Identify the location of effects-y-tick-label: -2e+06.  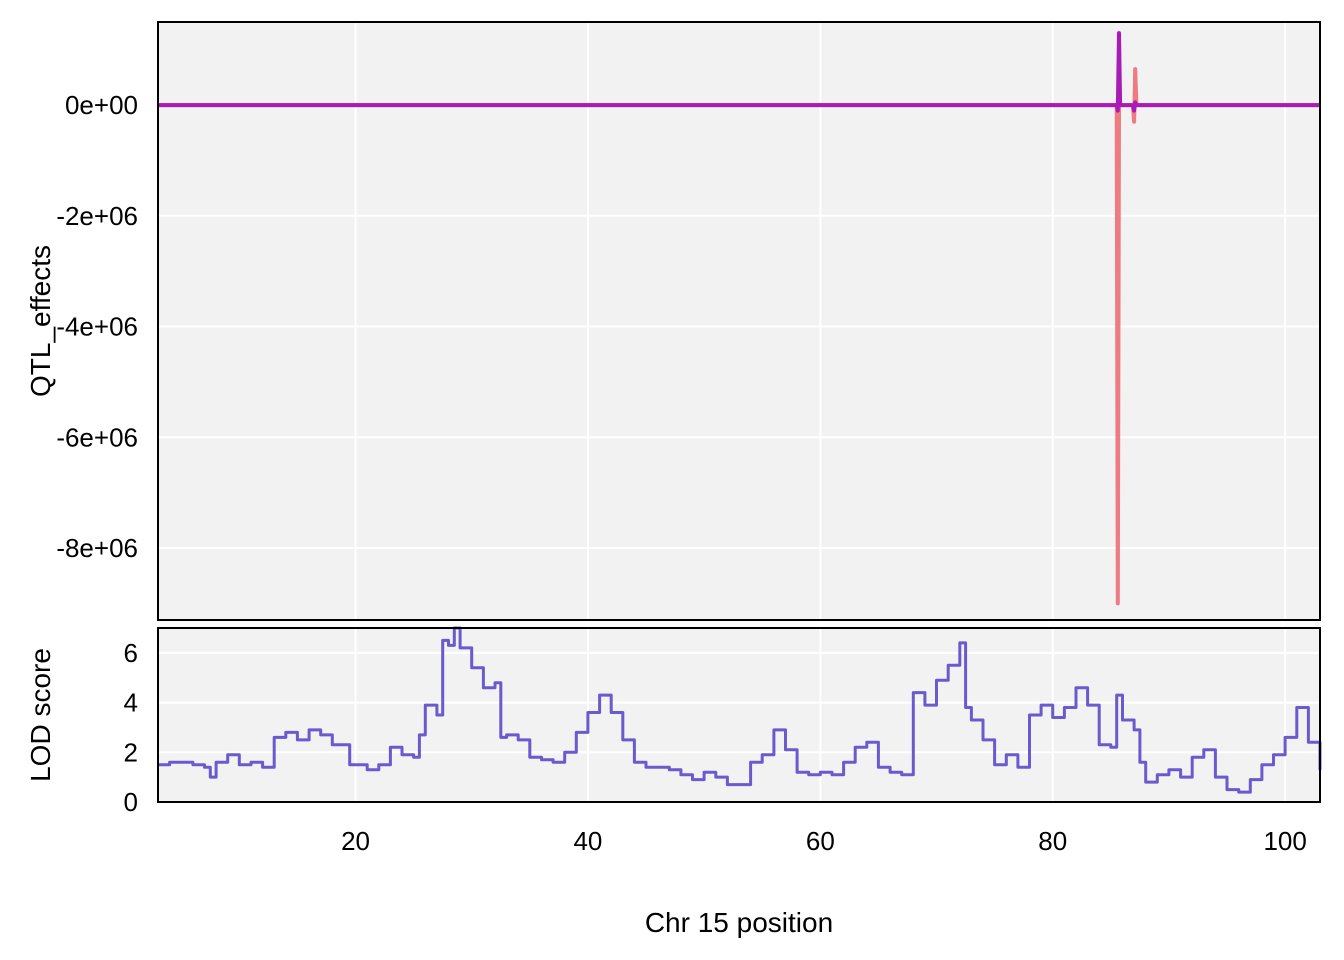
(97, 216).